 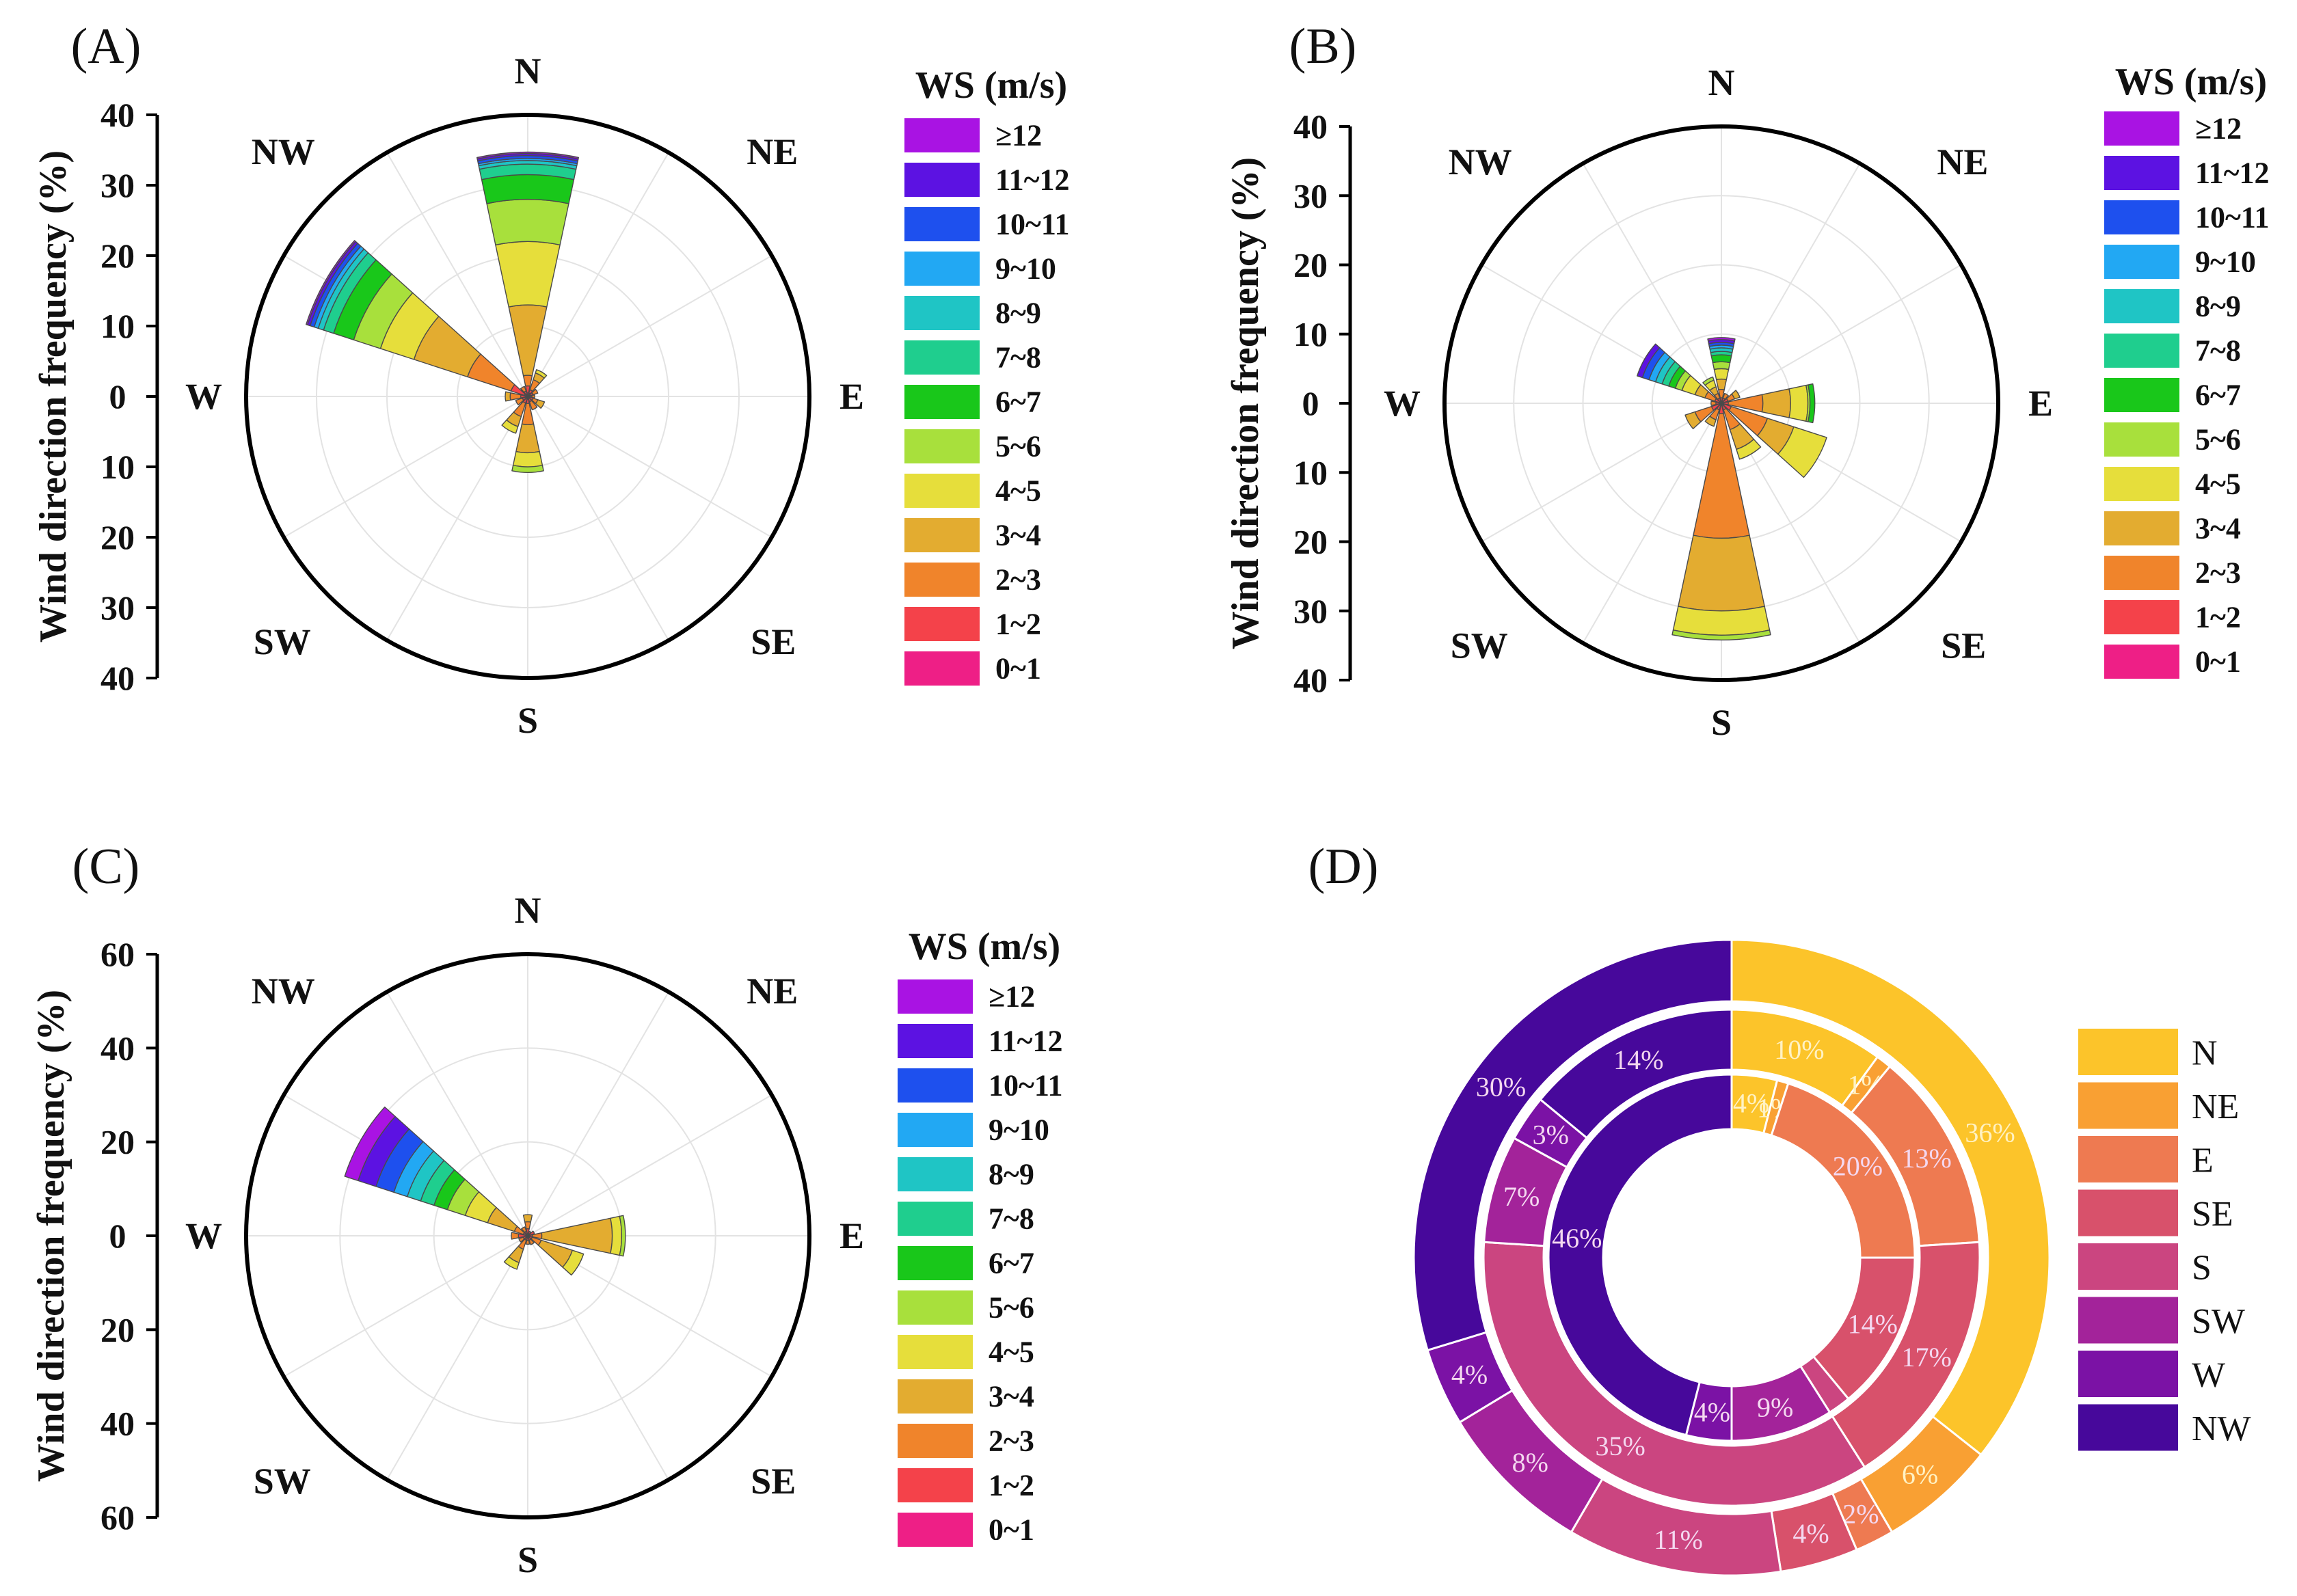 What do you see at coordinates (1620, 1446) in the screenshot?
I see `donut-label: 35%` at bounding box center [1620, 1446].